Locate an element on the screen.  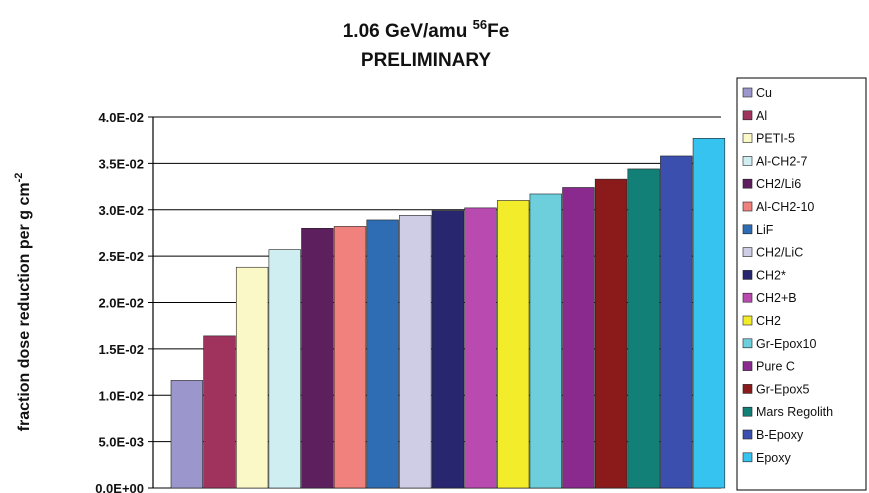
legend-label: B-Epoxy is located at coordinates (780, 435).